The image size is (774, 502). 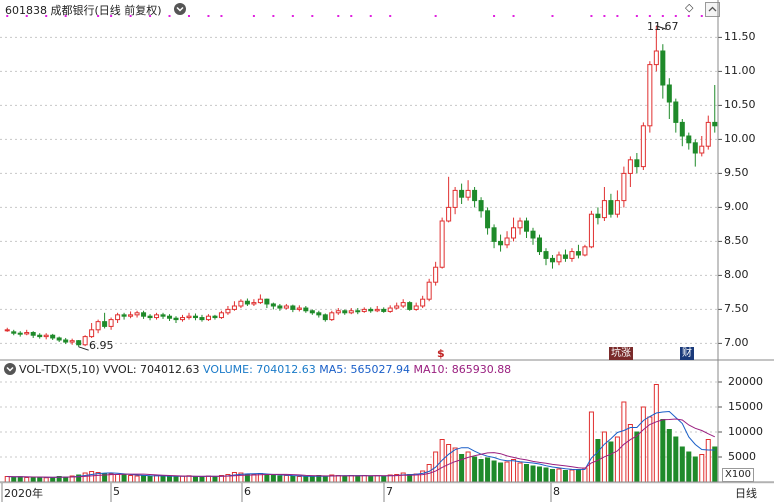 I want to click on dividend-marker: $, so click(x=441, y=353).